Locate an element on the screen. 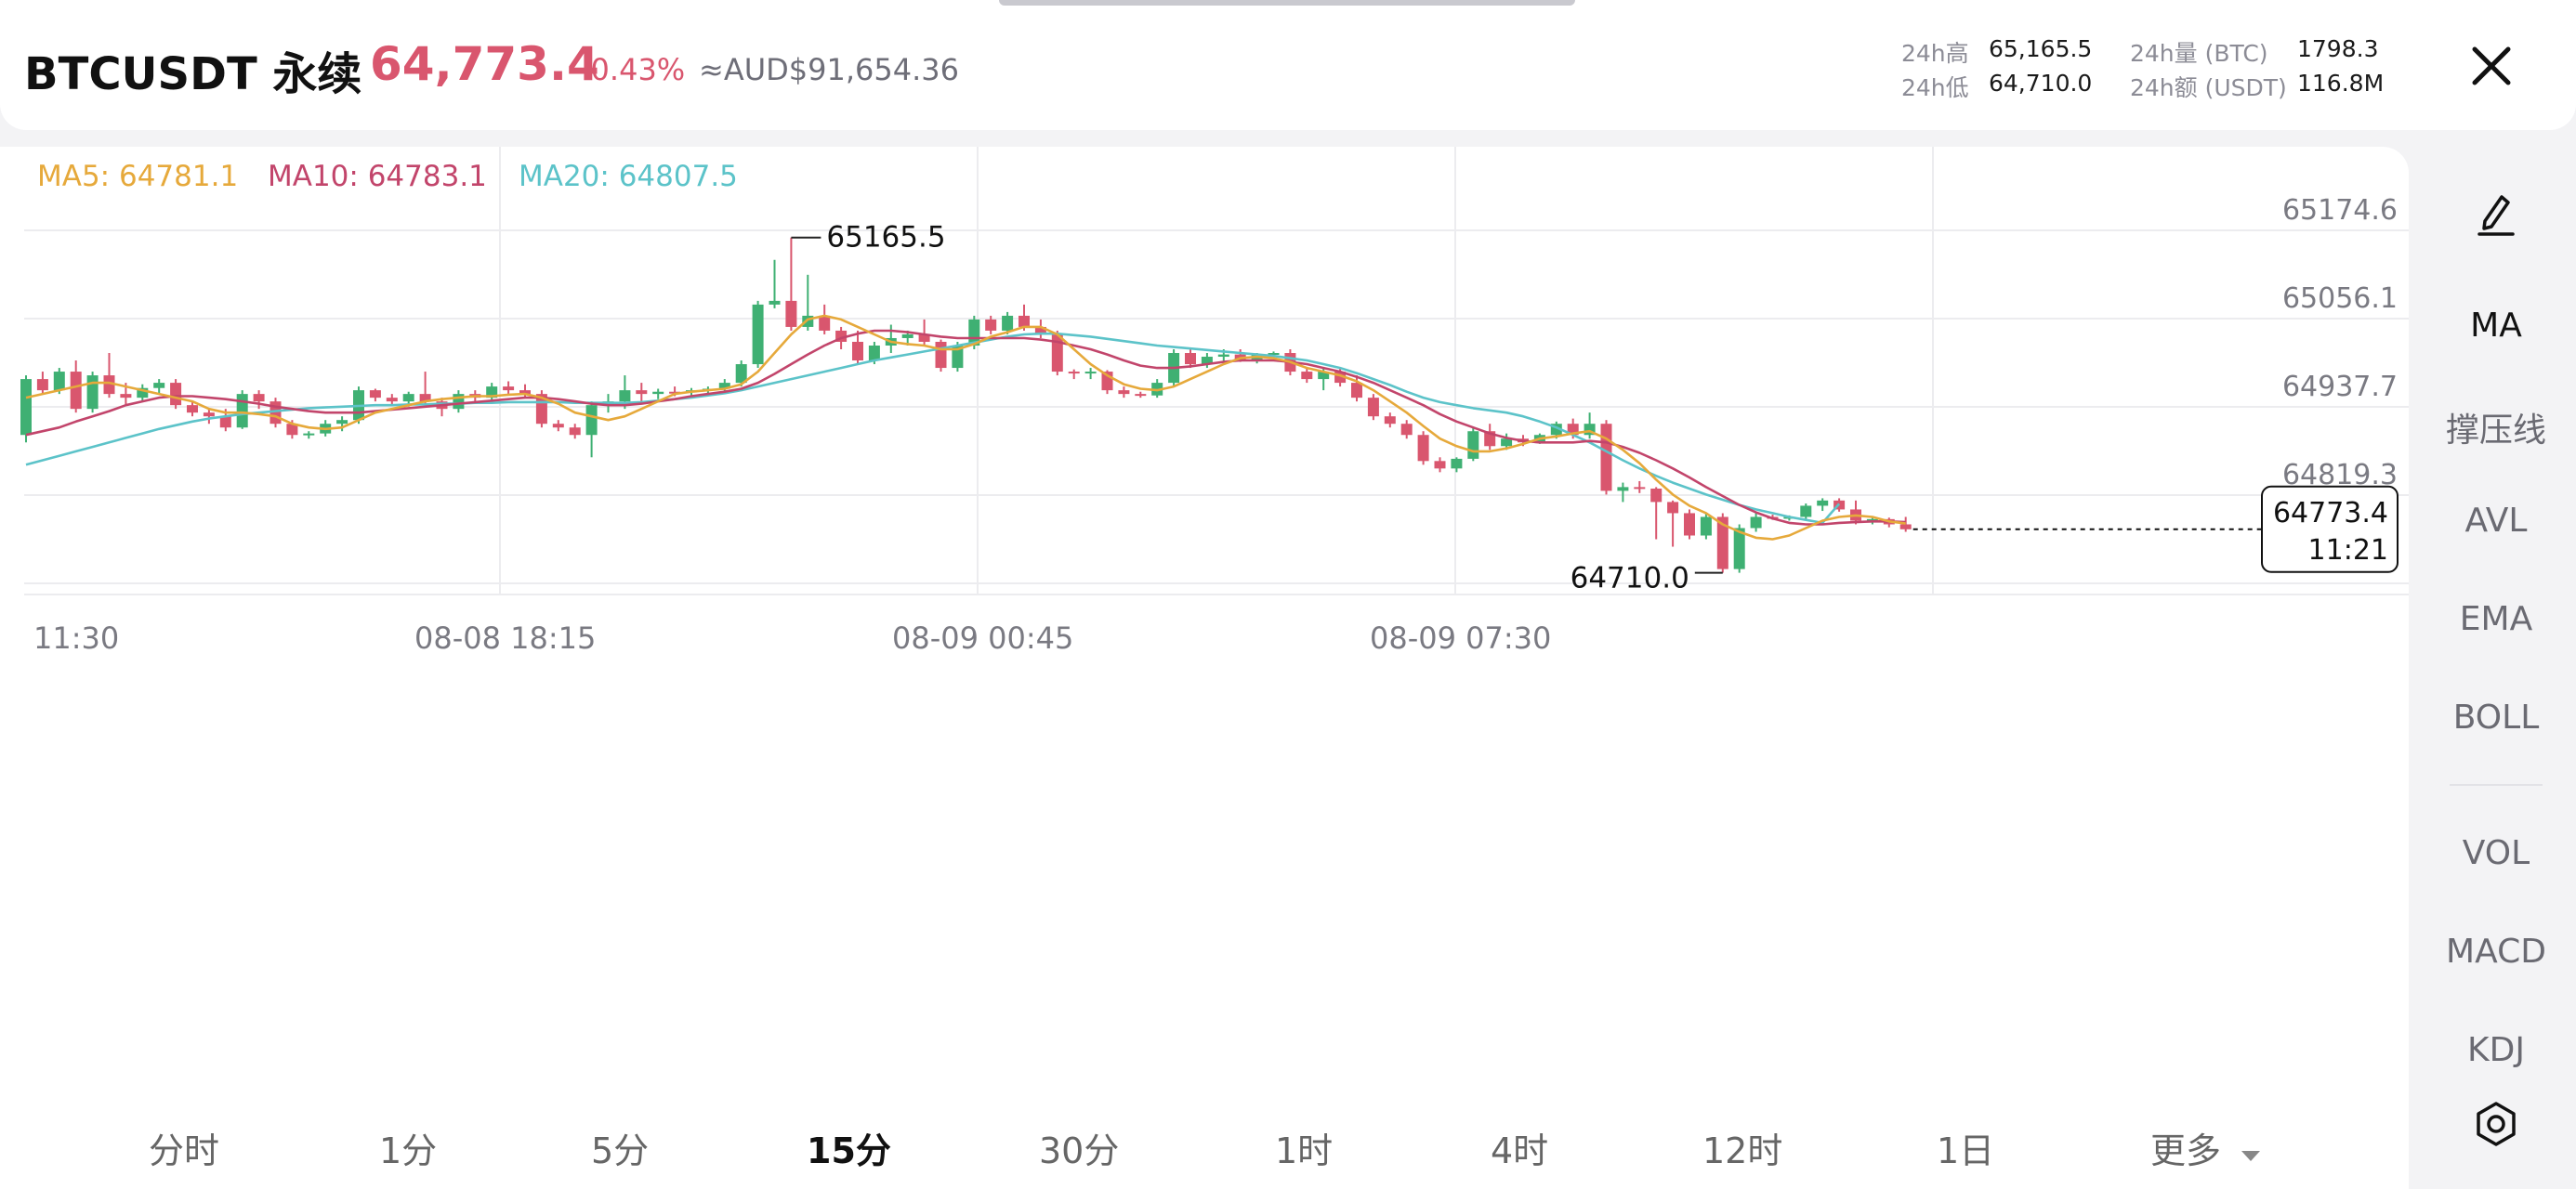 This screenshot has height=1189, width=2576. last-price-tag-value: 64773.4 is located at coordinates (2330, 513).